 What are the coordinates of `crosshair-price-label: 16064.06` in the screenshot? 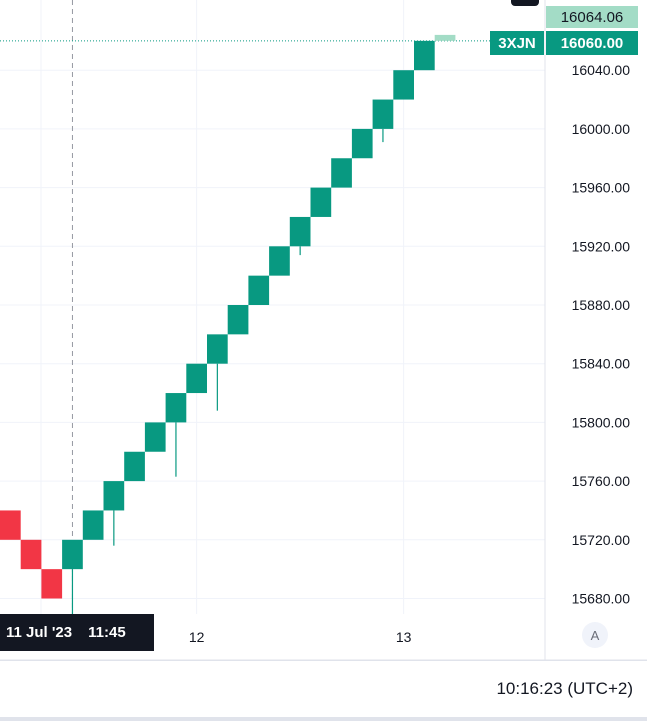 It's located at (592, 17).